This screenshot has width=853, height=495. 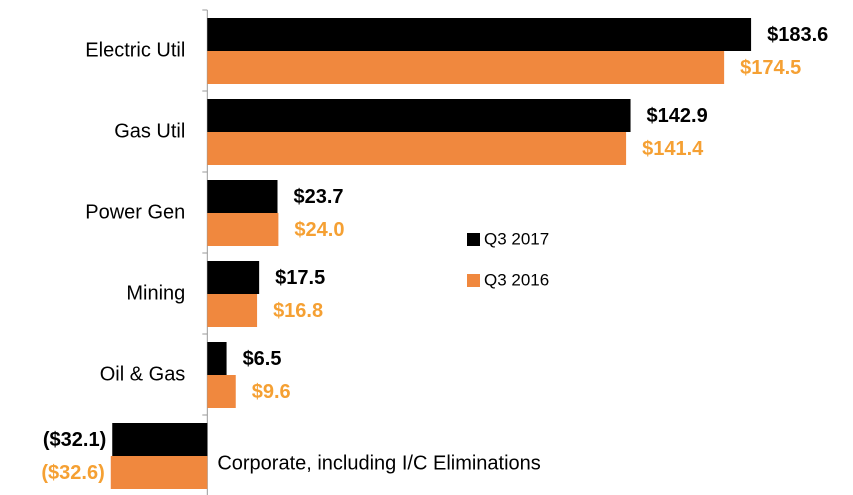 I want to click on value-label: $183.6, so click(x=797, y=35).